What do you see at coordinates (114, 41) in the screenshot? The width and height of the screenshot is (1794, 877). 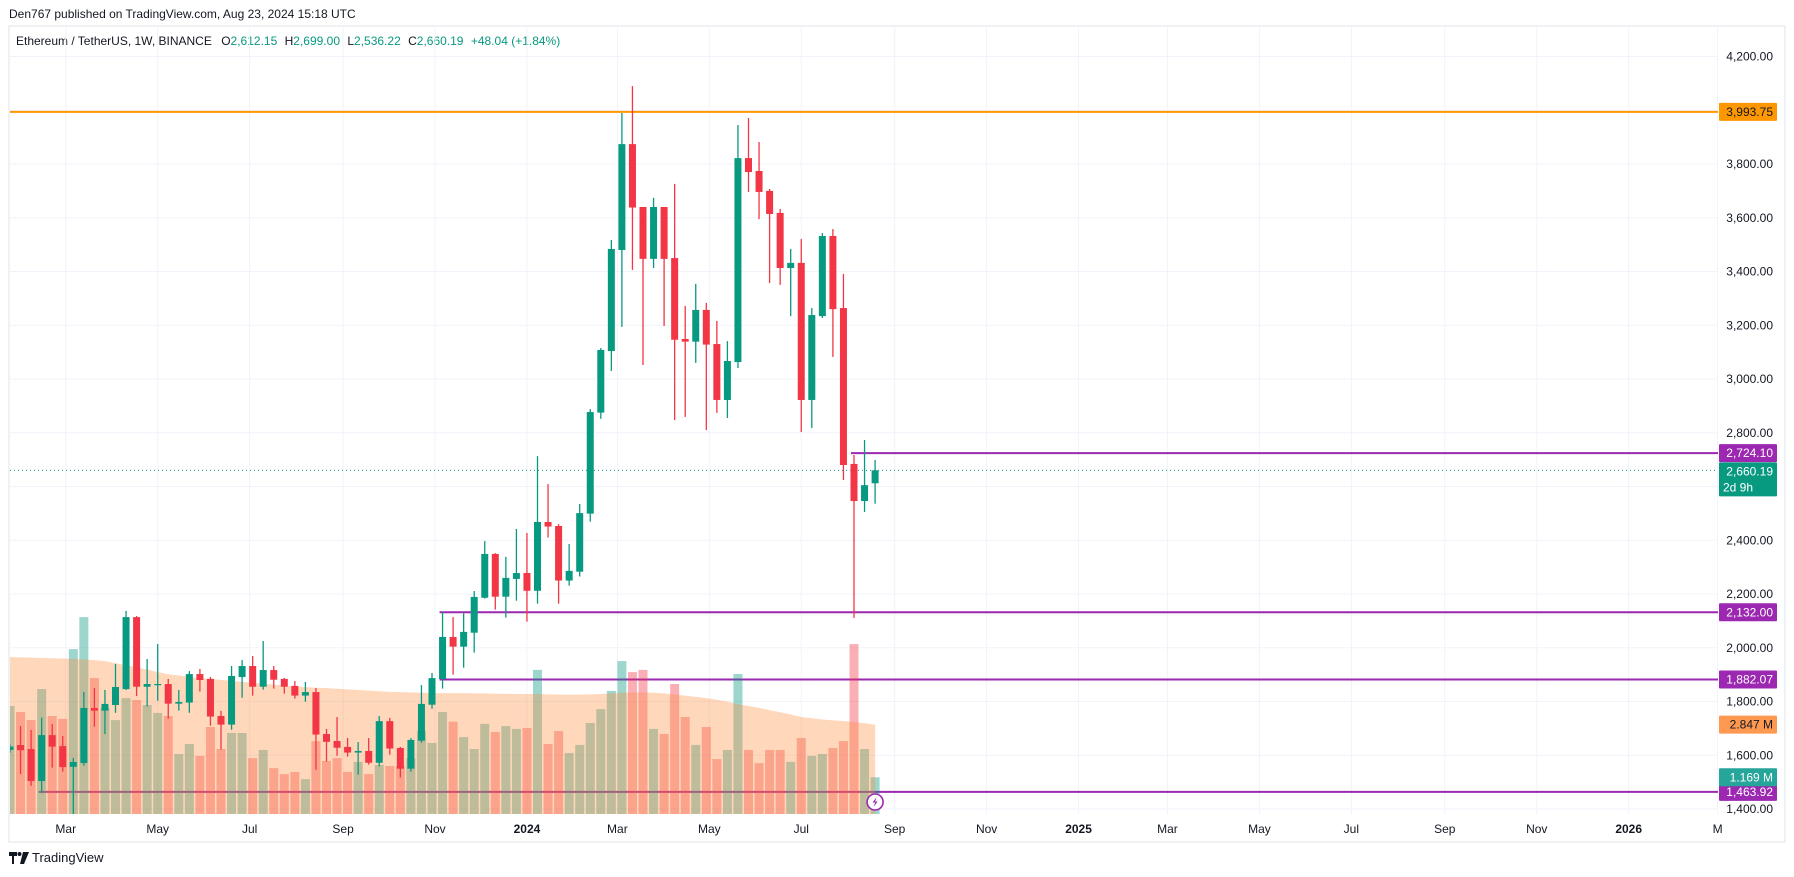 I see `symbol-title: Ethereum / TetherUS, 1W, BINANCE` at bounding box center [114, 41].